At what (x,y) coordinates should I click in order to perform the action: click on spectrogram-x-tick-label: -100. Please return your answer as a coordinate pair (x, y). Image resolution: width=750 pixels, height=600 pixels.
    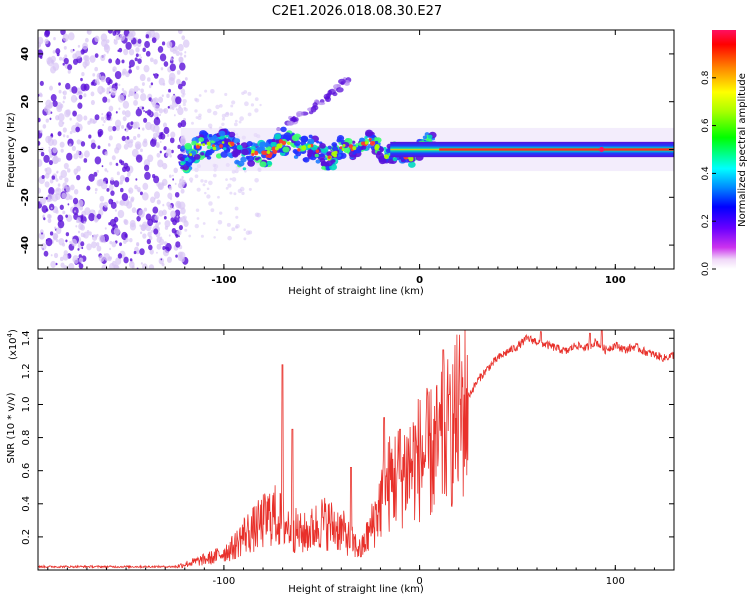
    Looking at the image, I should click on (223, 280).